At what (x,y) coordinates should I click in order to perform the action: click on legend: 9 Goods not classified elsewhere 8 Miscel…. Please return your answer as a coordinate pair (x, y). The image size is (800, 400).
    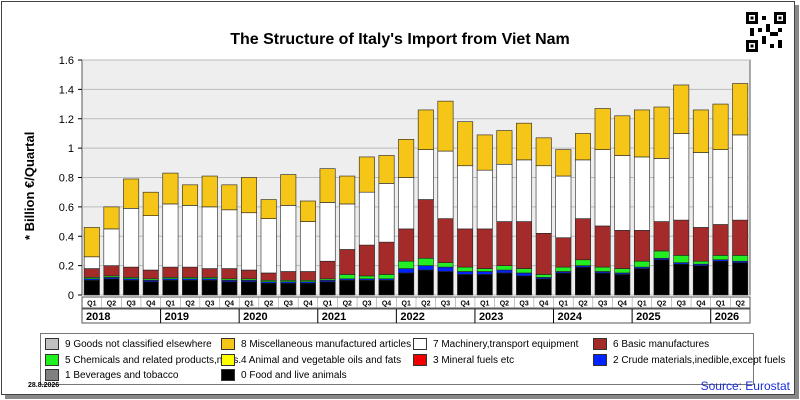
    Looking at the image, I should click on (412, 359).